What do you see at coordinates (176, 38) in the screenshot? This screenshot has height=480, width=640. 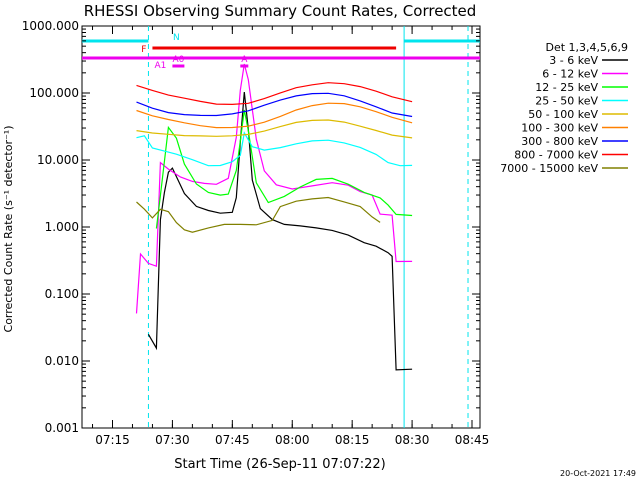 I see `flag-label-0: N` at bounding box center [176, 38].